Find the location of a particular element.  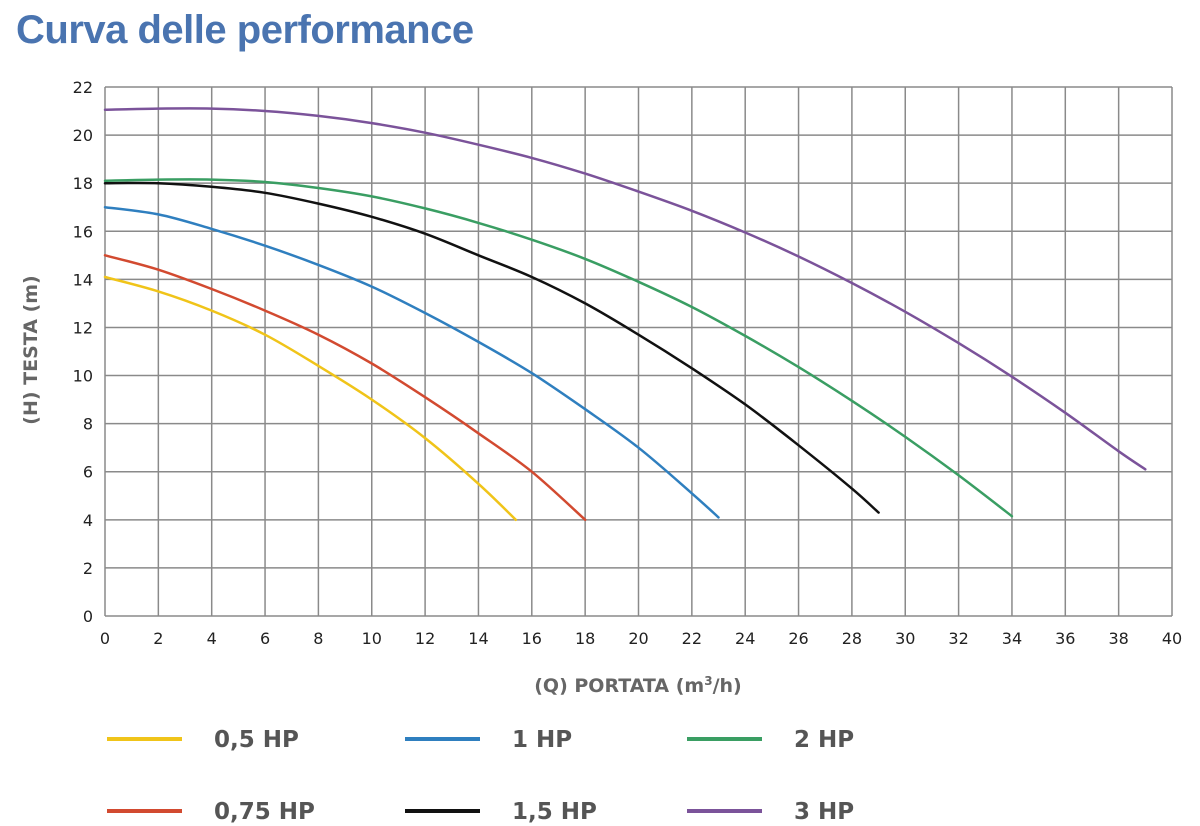

x-tick-label: 4 is located at coordinates (212, 638).